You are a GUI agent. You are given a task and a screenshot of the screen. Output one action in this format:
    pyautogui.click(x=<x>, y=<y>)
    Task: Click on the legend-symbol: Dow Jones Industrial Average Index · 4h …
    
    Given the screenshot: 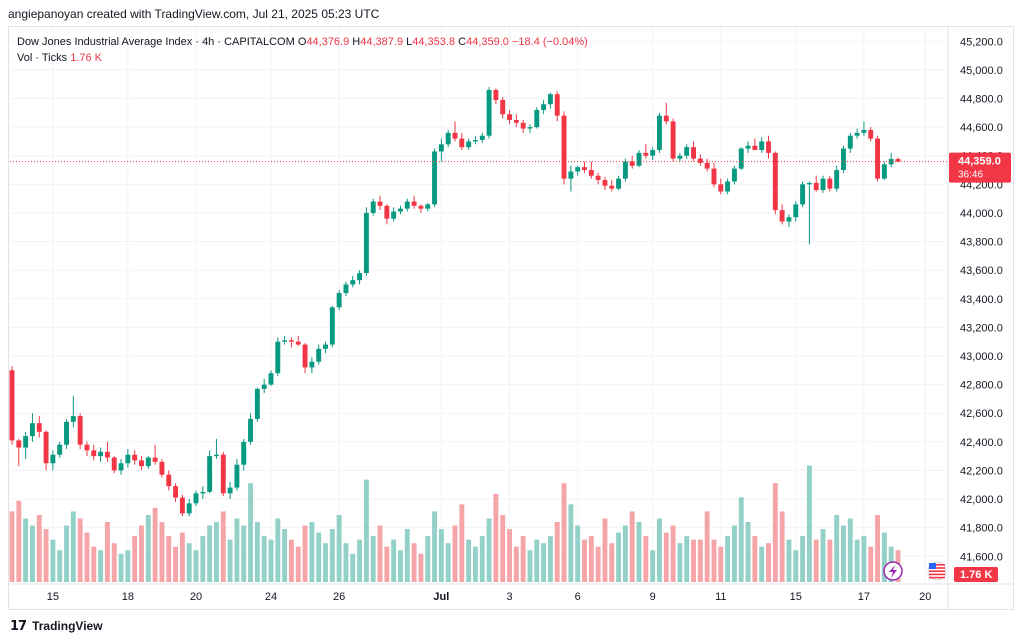 What is the action you would take?
    pyautogui.click(x=156, y=42)
    